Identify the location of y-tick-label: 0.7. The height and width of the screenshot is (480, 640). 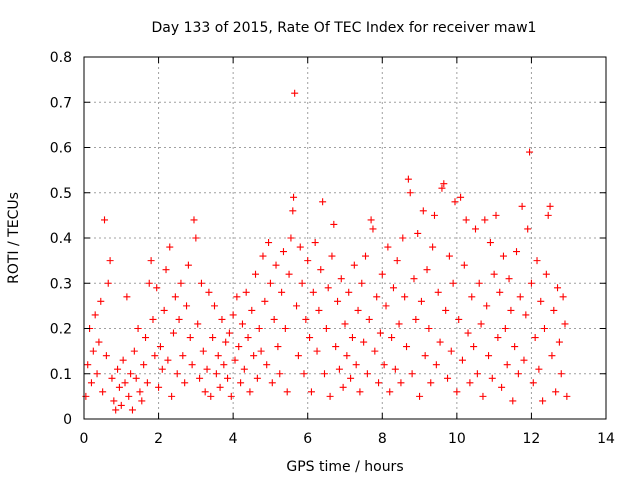
(61, 103).